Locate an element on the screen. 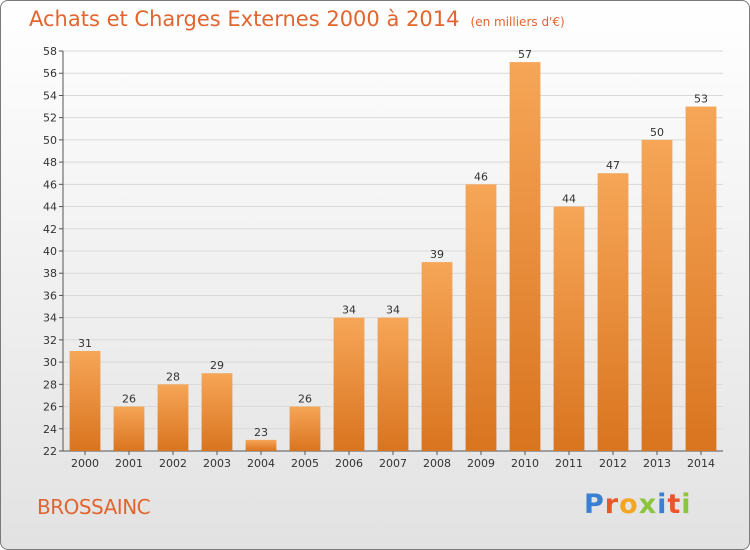  bar-value-label: 53 is located at coordinates (701, 99).